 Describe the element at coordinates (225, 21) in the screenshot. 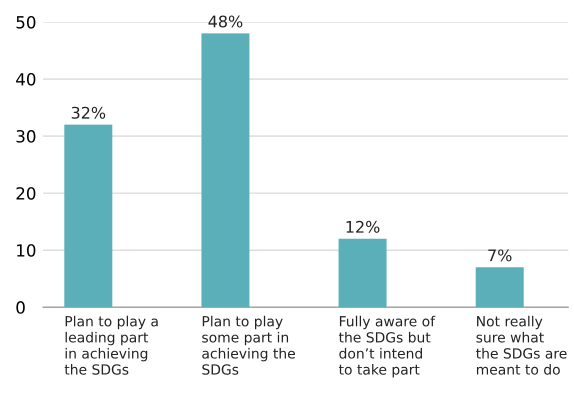

I see `data-label: 48%` at that location.